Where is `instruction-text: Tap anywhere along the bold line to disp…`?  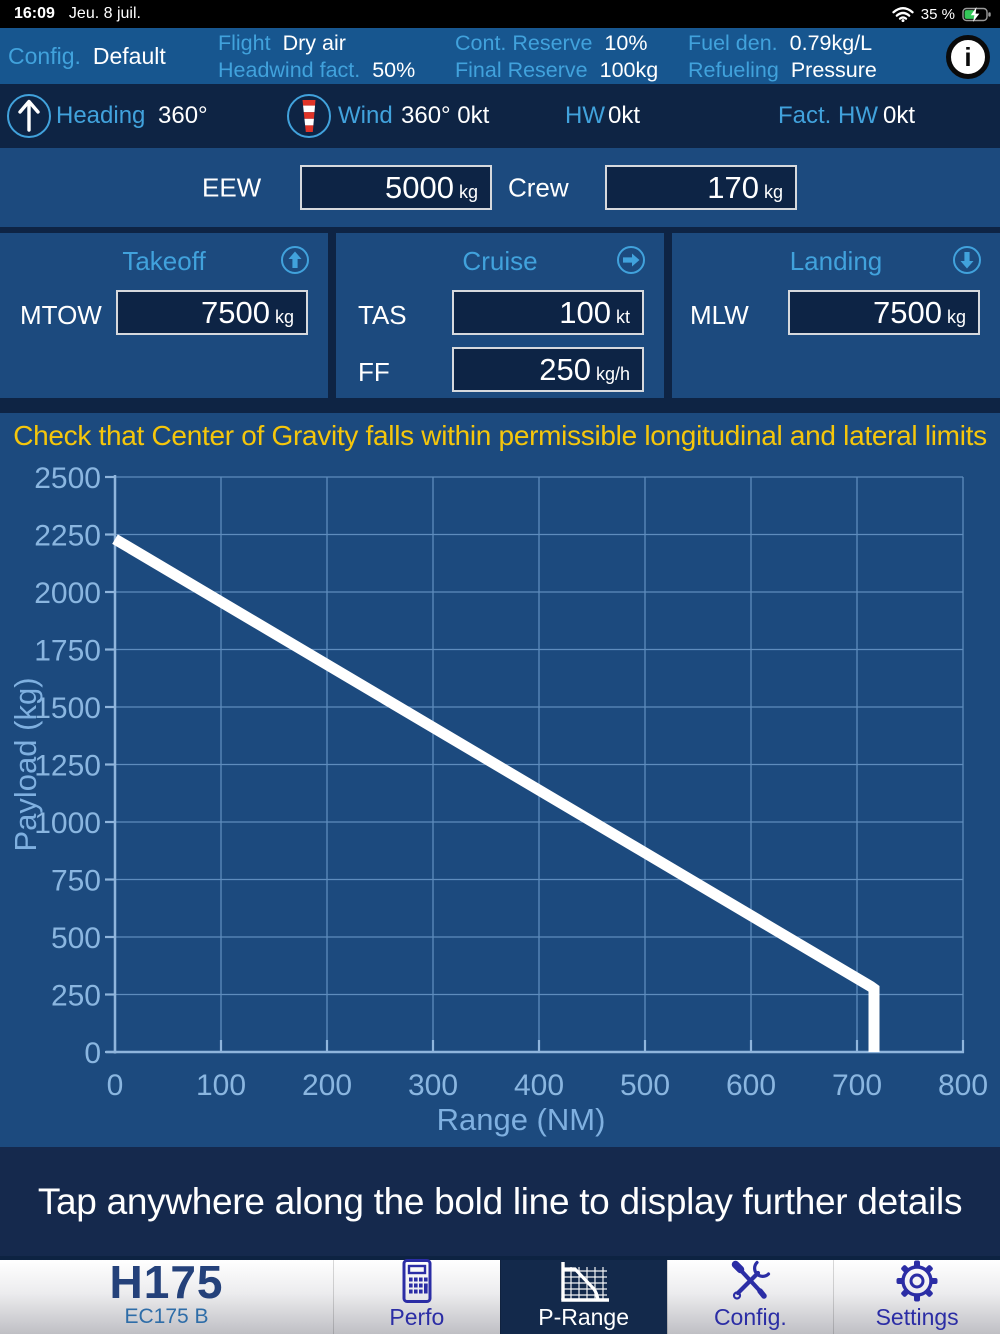
instruction-text: Tap anywhere along the bold line to disp… is located at coordinates (500, 1201).